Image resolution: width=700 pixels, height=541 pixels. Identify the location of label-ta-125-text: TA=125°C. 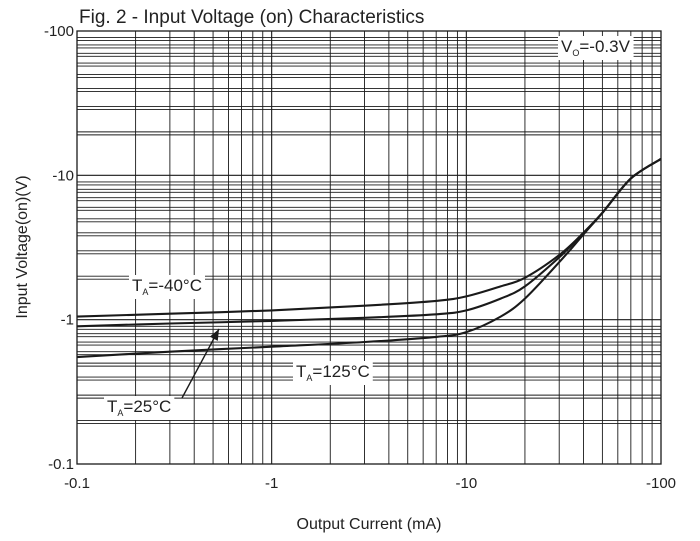
(333, 372).